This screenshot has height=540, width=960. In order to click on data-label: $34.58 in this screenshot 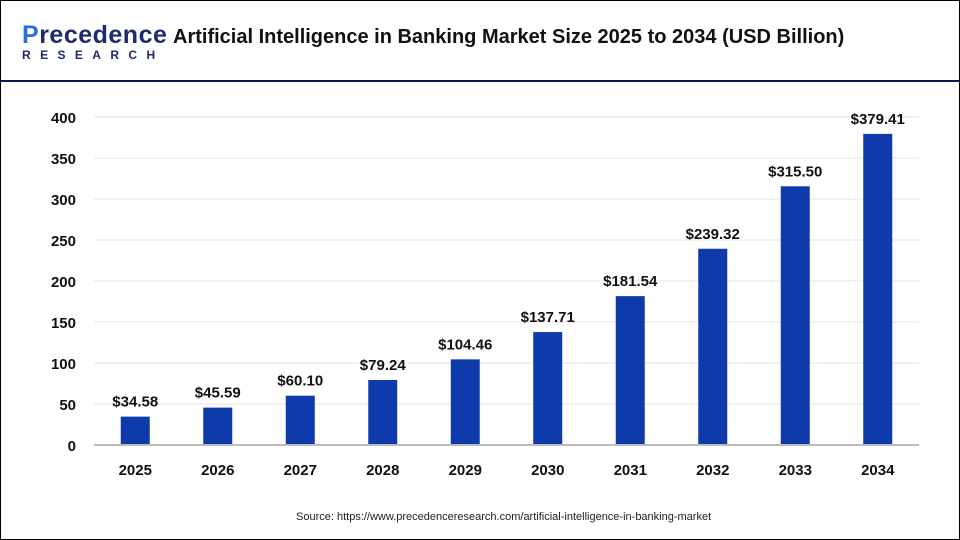, I will do `click(135, 402)`.